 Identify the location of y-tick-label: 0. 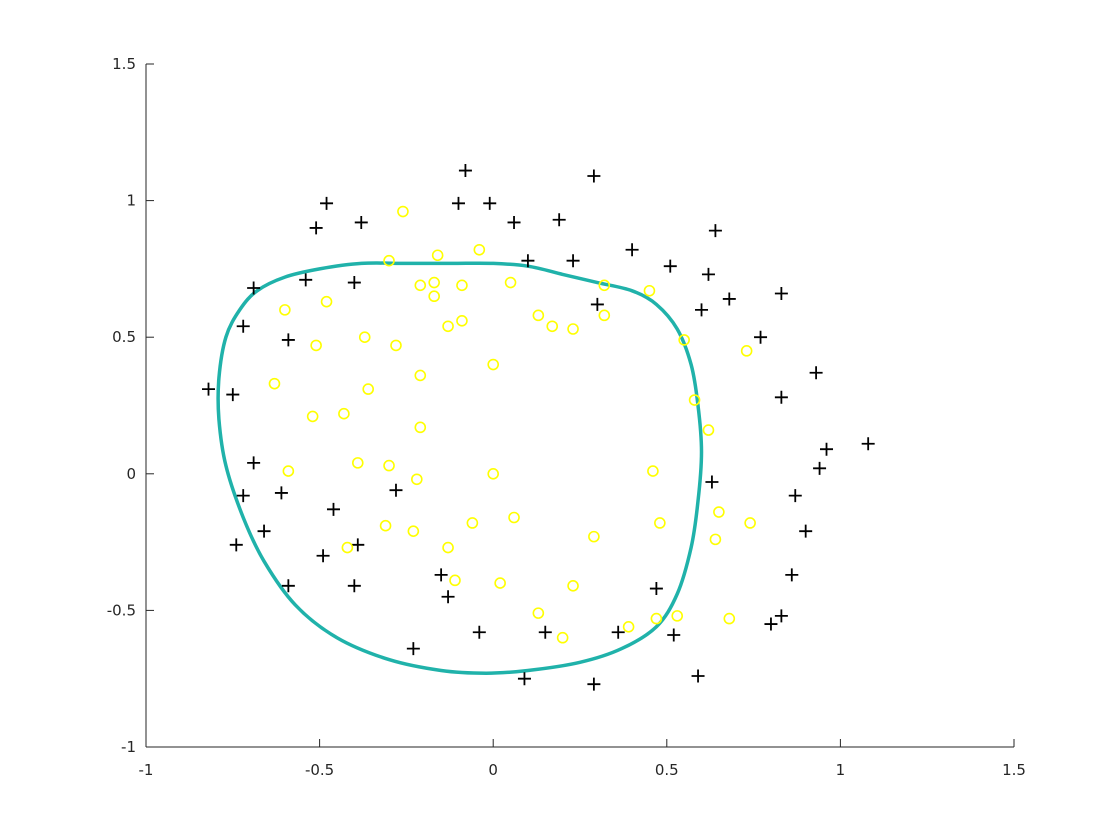
(131, 474).